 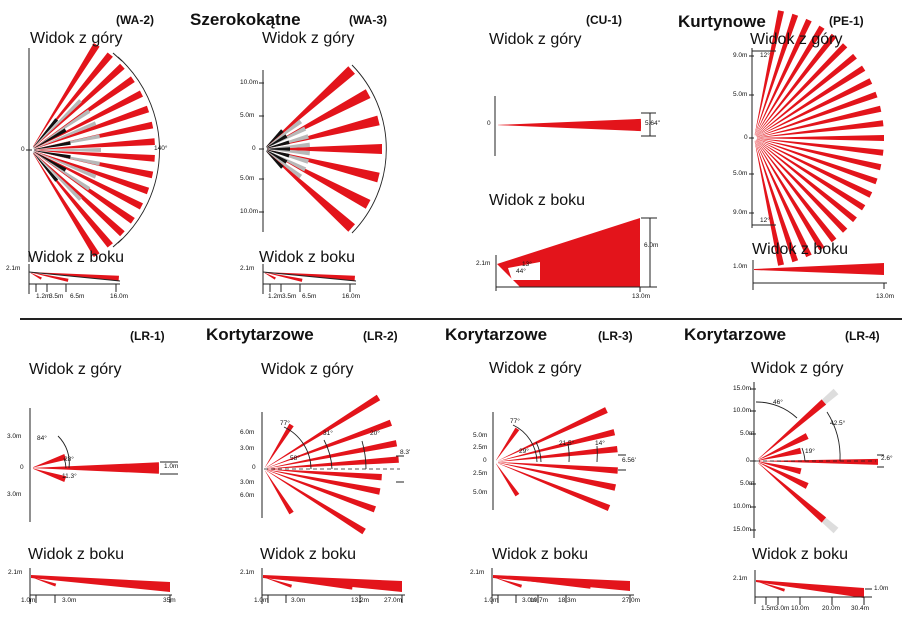 I want to click on category-heading-curtain: Kurtynowe, so click(x=722, y=21).